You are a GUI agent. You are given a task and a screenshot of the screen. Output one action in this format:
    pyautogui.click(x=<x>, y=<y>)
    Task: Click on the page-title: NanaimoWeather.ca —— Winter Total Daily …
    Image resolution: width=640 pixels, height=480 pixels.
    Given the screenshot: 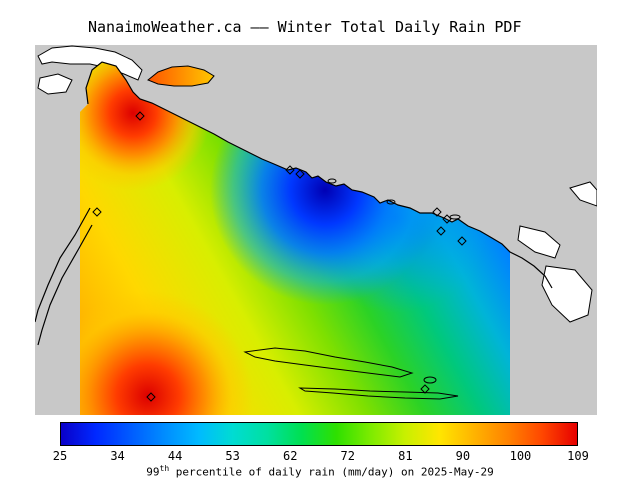 What is the action you would take?
    pyautogui.click(x=305, y=27)
    